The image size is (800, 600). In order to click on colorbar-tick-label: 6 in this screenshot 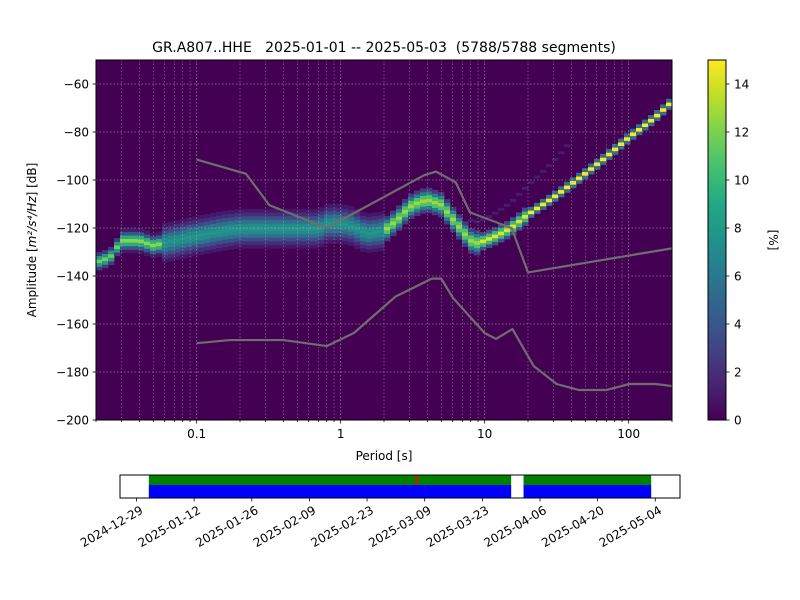, I will do `click(738, 277)`.